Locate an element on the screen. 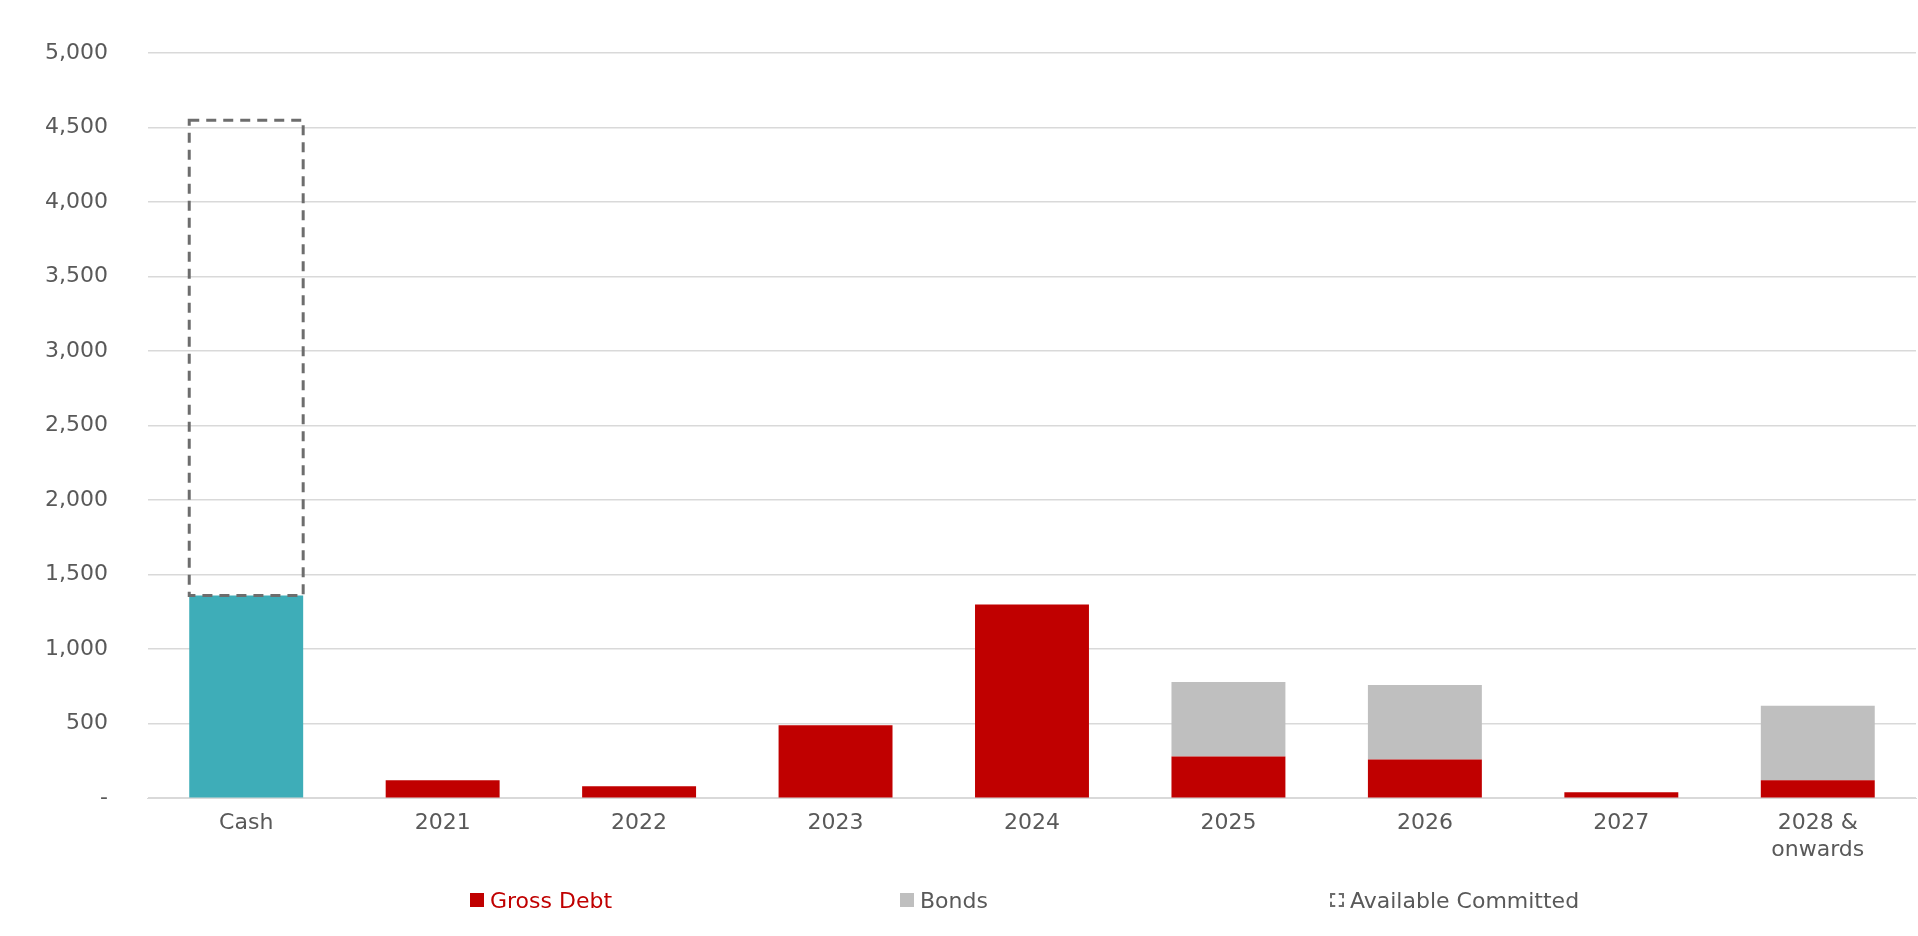 This screenshot has width=1918, height=936. y-tick-label: 3,000 is located at coordinates (76, 349).